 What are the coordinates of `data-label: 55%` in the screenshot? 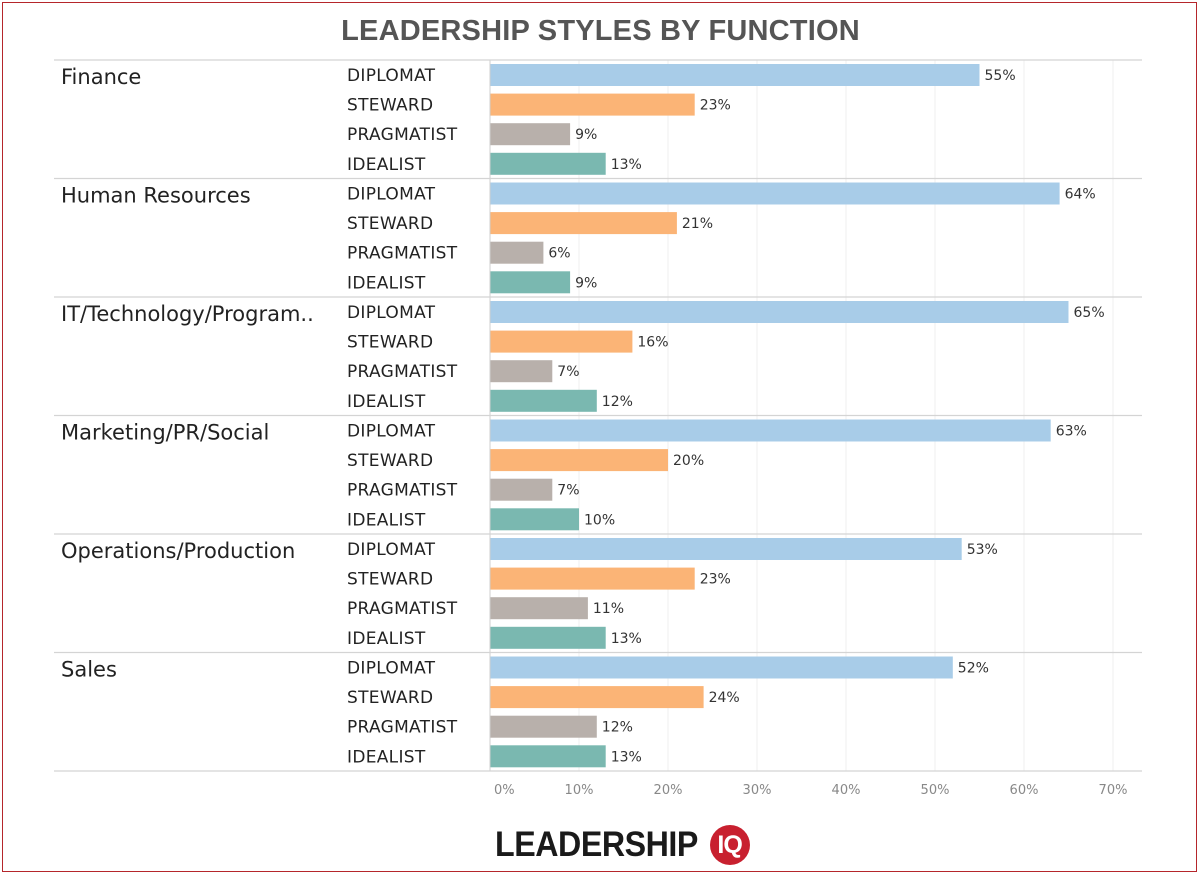 It's located at (1000, 76).